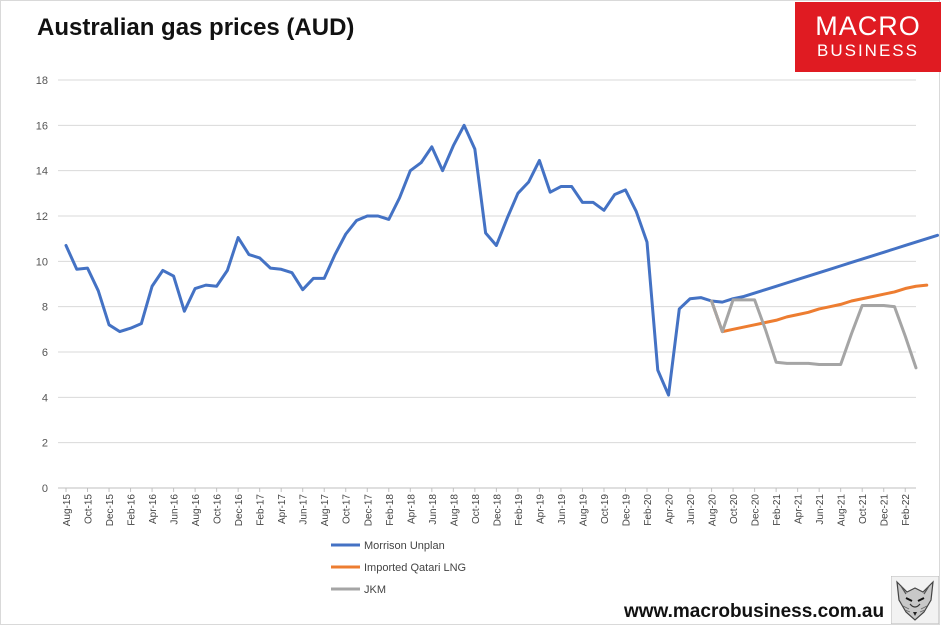 This screenshot has height=627, width=942. I want to click on website-url: www.macrobusiness.com.au, so click(754, 611).